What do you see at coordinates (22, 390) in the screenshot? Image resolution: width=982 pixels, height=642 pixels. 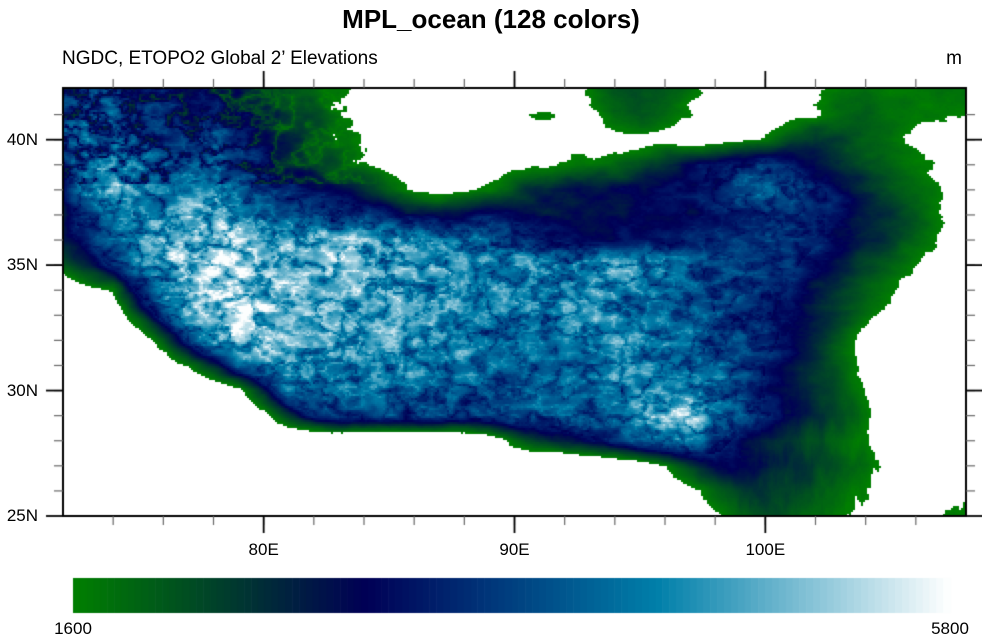 I see `y-axis-tick-label: 30N` at bounding box center [22, 390].